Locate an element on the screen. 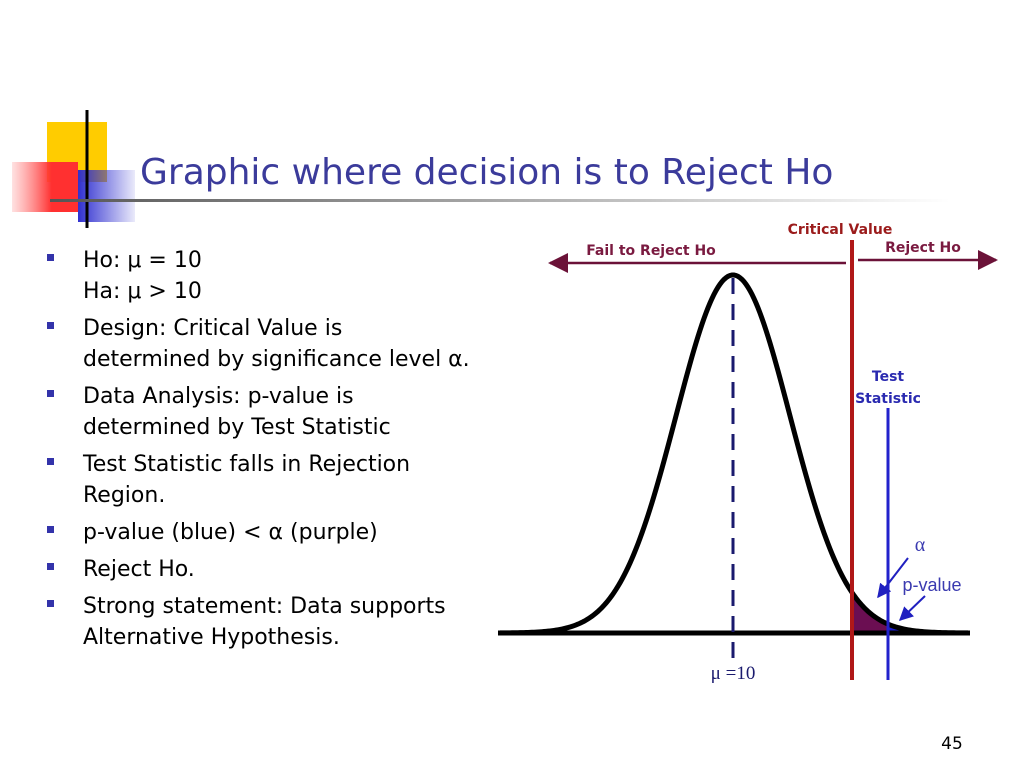  test-label: Test is located at coordinates (888, 377).